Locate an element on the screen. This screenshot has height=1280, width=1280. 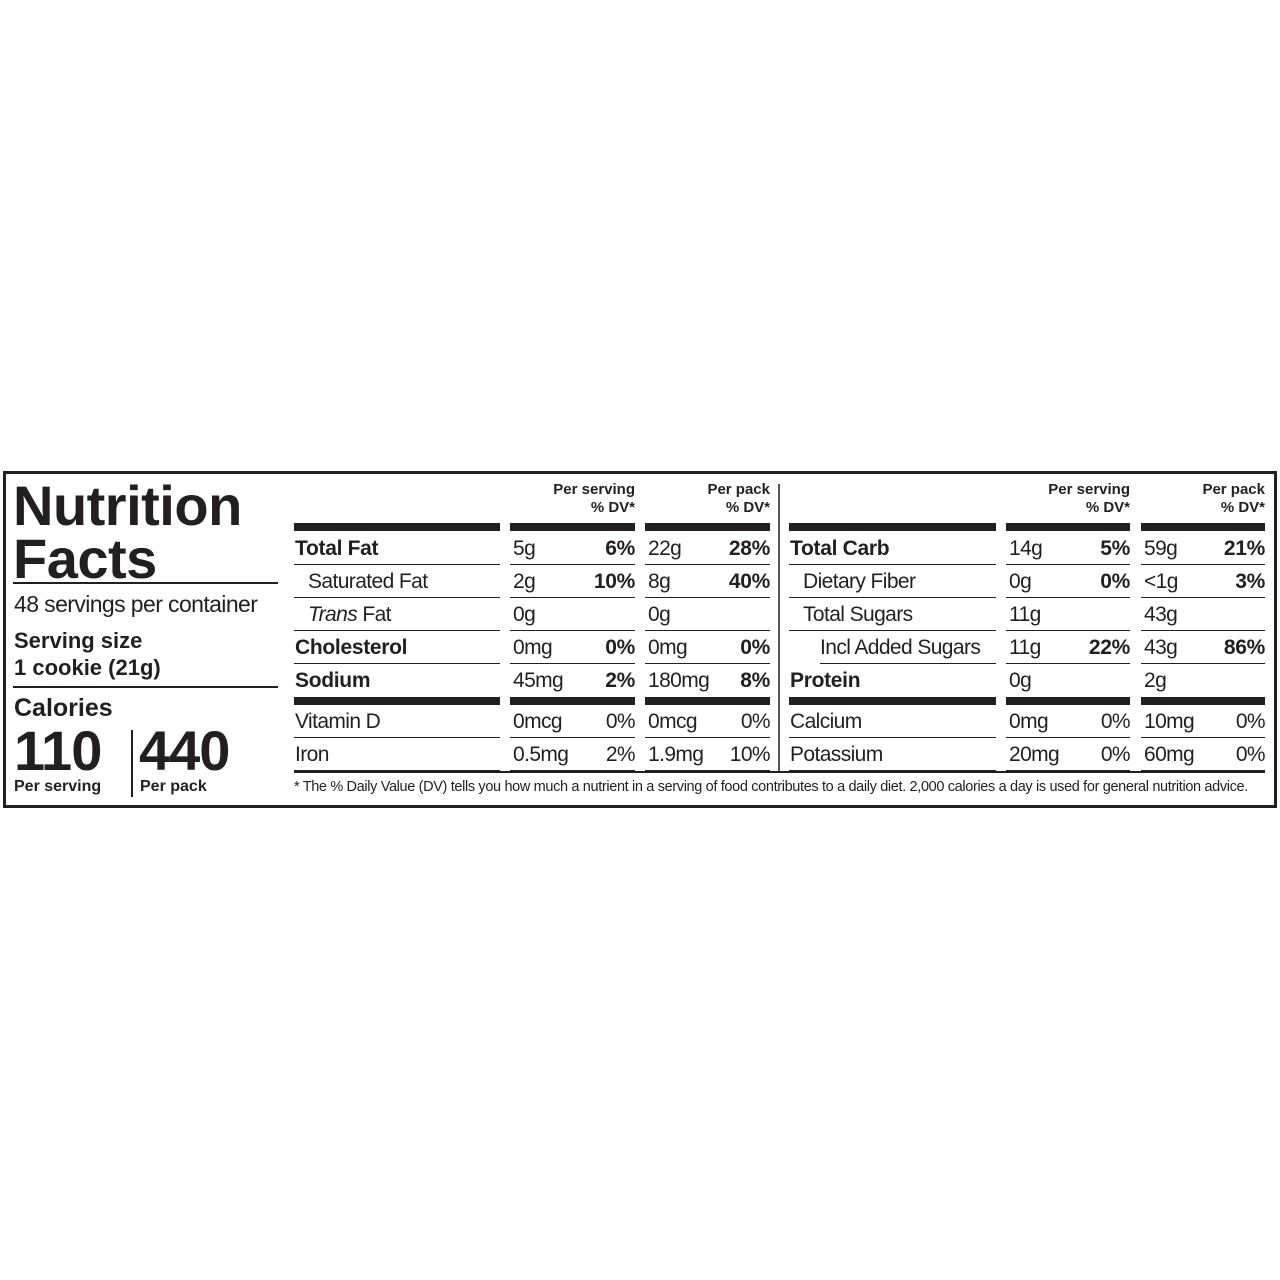
amount: 0mcg is located at coordinates (673, 721).